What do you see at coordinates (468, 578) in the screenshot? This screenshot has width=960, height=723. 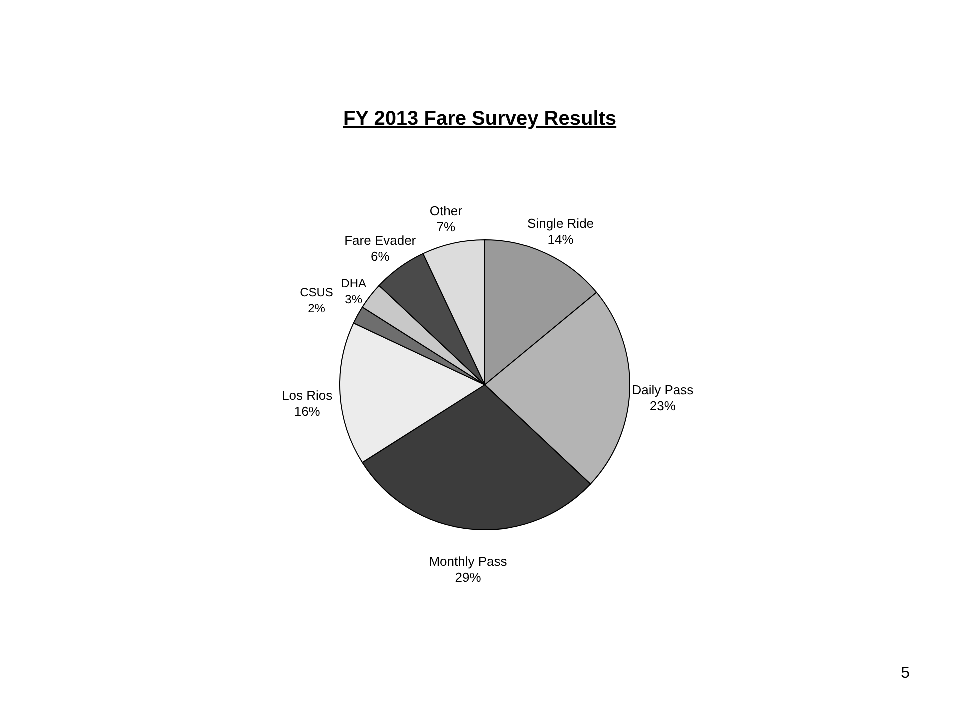 I see `data-label: 29%` at bounding box center [468, 578].